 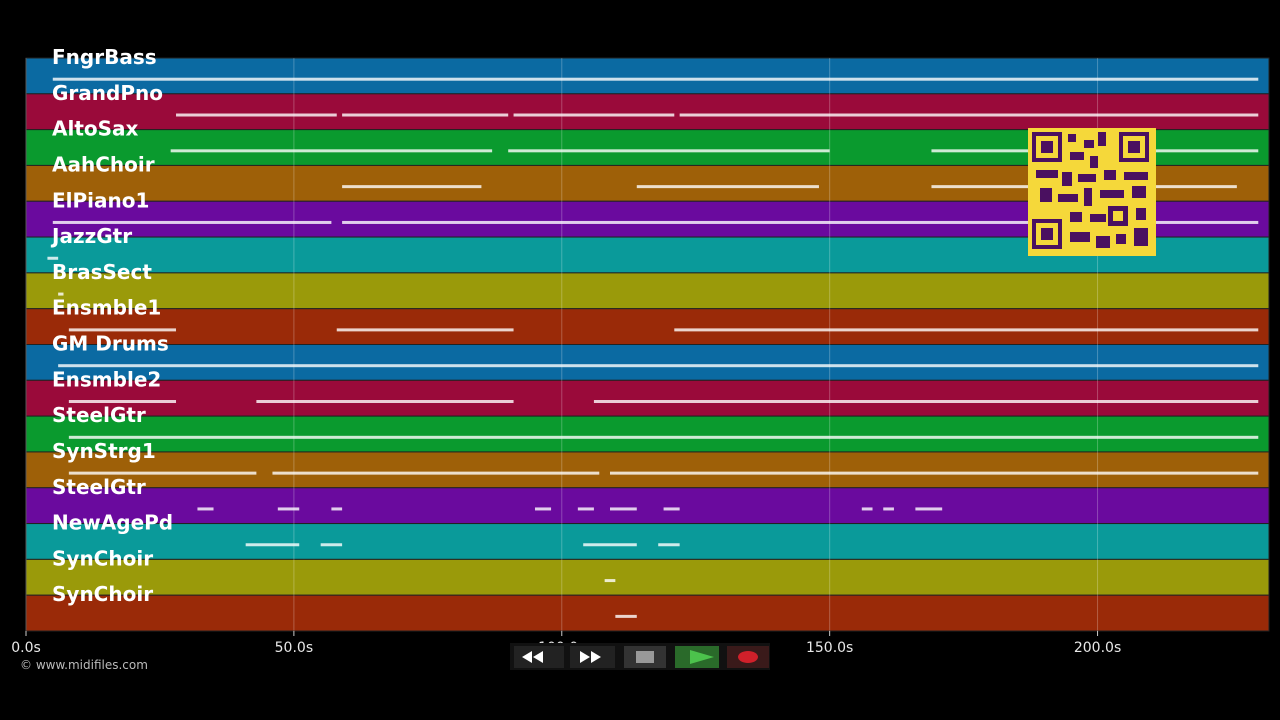 I want to click on stop-button, so click(x=645, y=657).